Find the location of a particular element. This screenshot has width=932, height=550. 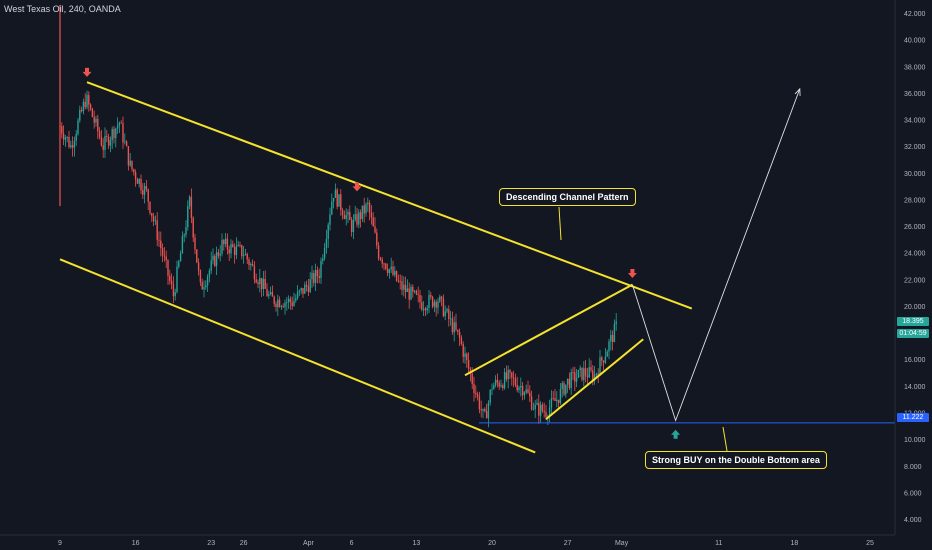

y-tick-label: 24.000 is located at coordinates (915, 254).